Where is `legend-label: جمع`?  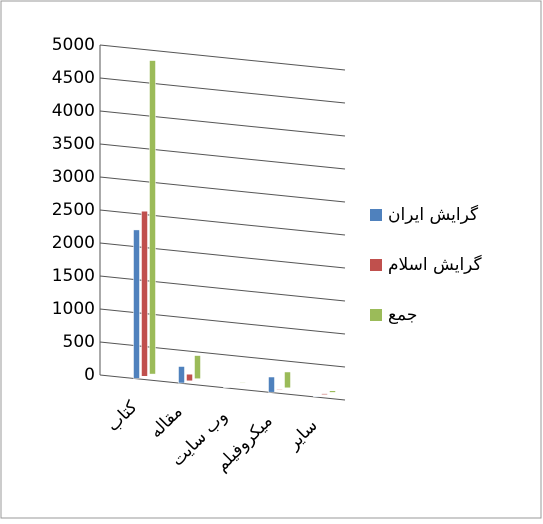
legend-label: جمع is located at coordinates (402, 315).